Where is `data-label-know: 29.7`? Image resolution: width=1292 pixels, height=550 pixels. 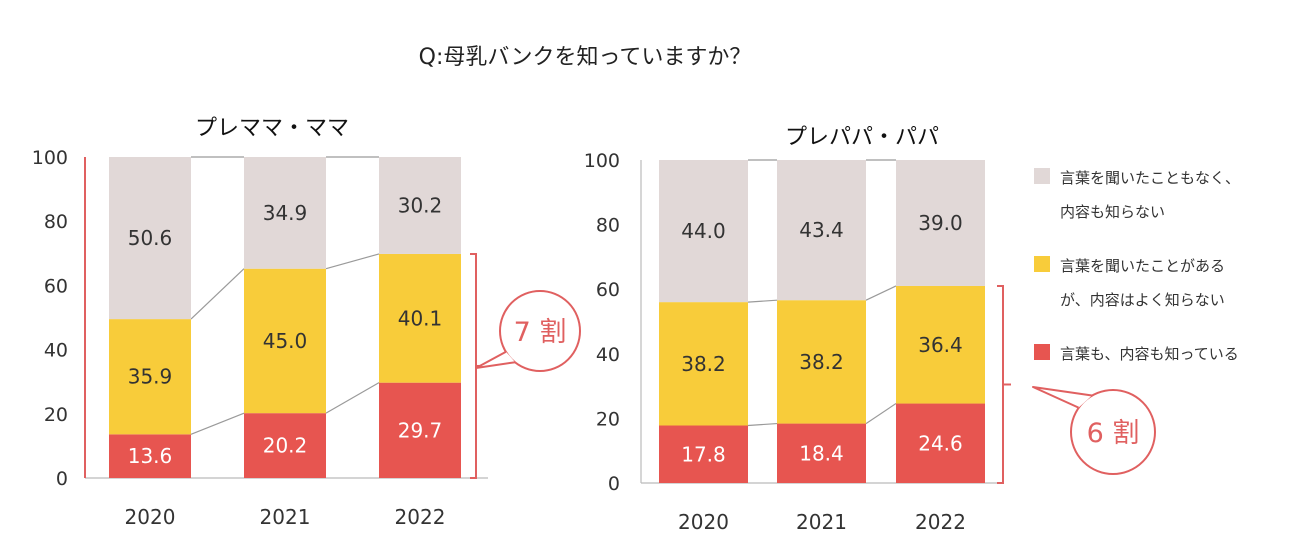 data-label-know: 29.7 is located at coordinates (420, 430).